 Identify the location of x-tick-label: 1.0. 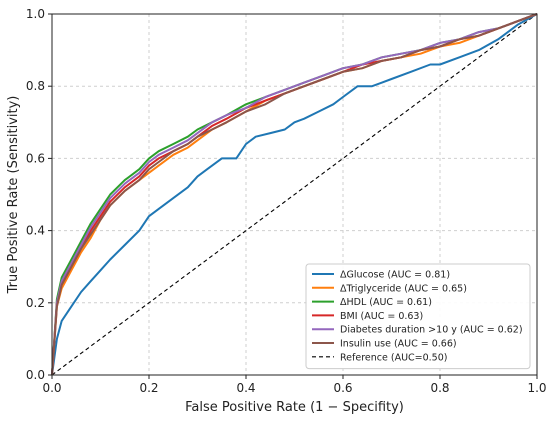
(536, 388).